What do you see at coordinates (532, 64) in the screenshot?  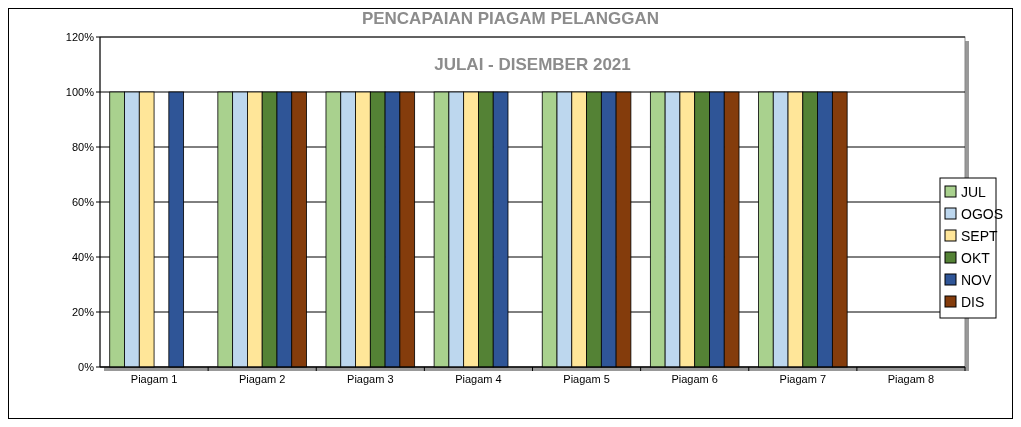 I see `text: JULAI - DISEMBER 2021` at bounding box center [532, 64].